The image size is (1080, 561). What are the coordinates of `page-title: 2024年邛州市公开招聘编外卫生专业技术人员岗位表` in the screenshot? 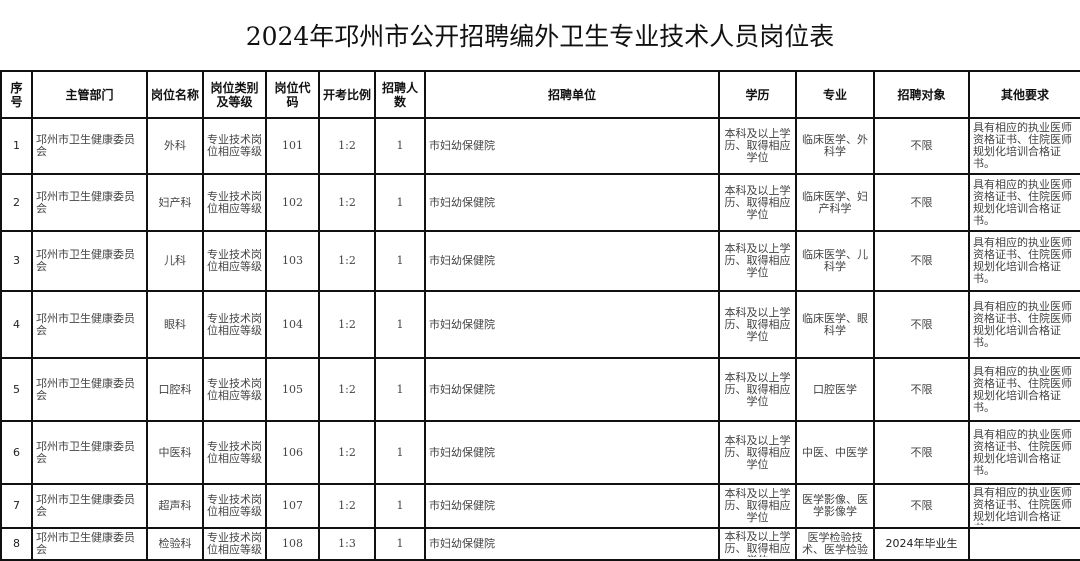 It's located at (540, 35).